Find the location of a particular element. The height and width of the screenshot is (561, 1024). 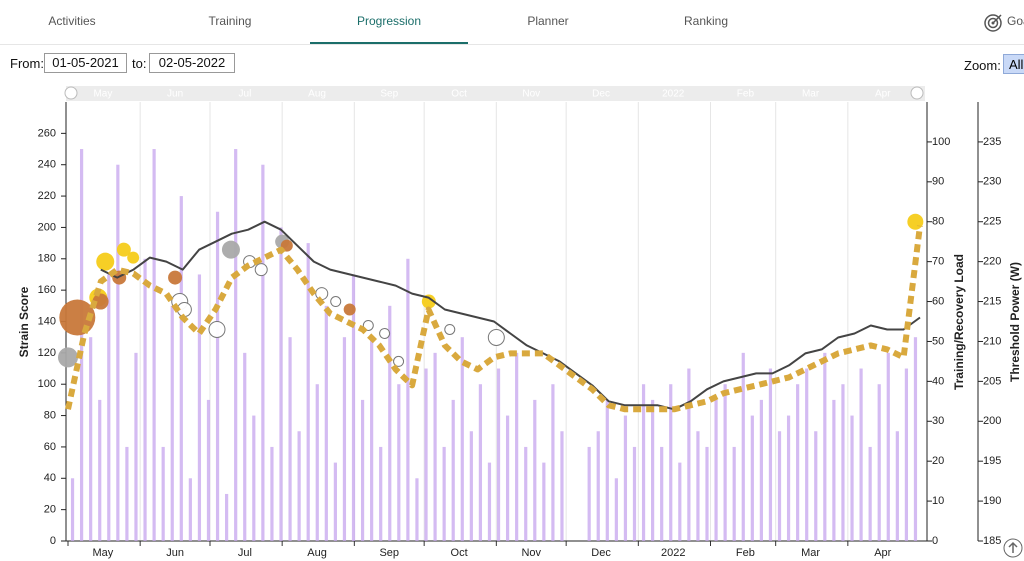

navigator-label: Mar is located at coordinates (811, 94).